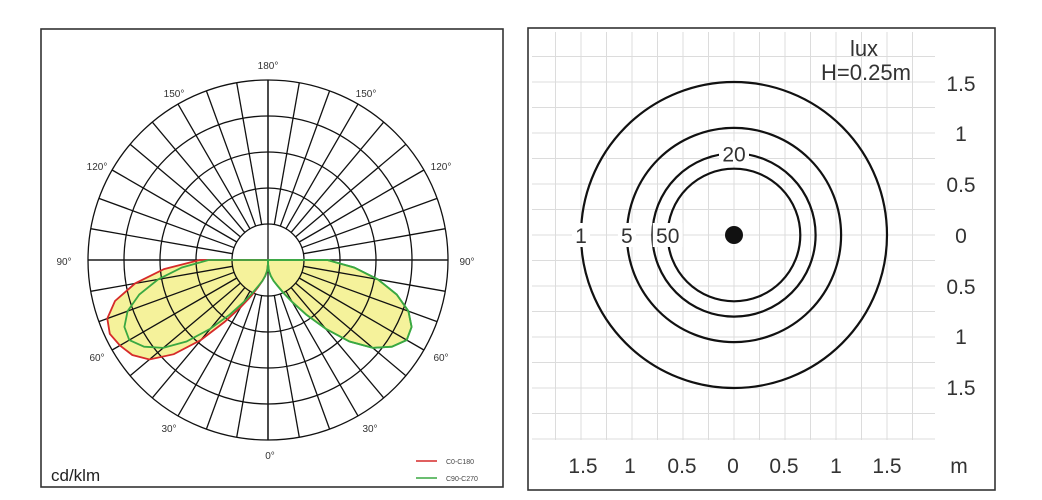 This screenshot has width=1042, height=500. What do you see at coordinates (864, 48) in the screenshot?
I see `isolux-title: lux` at bounding box center [864, 48].